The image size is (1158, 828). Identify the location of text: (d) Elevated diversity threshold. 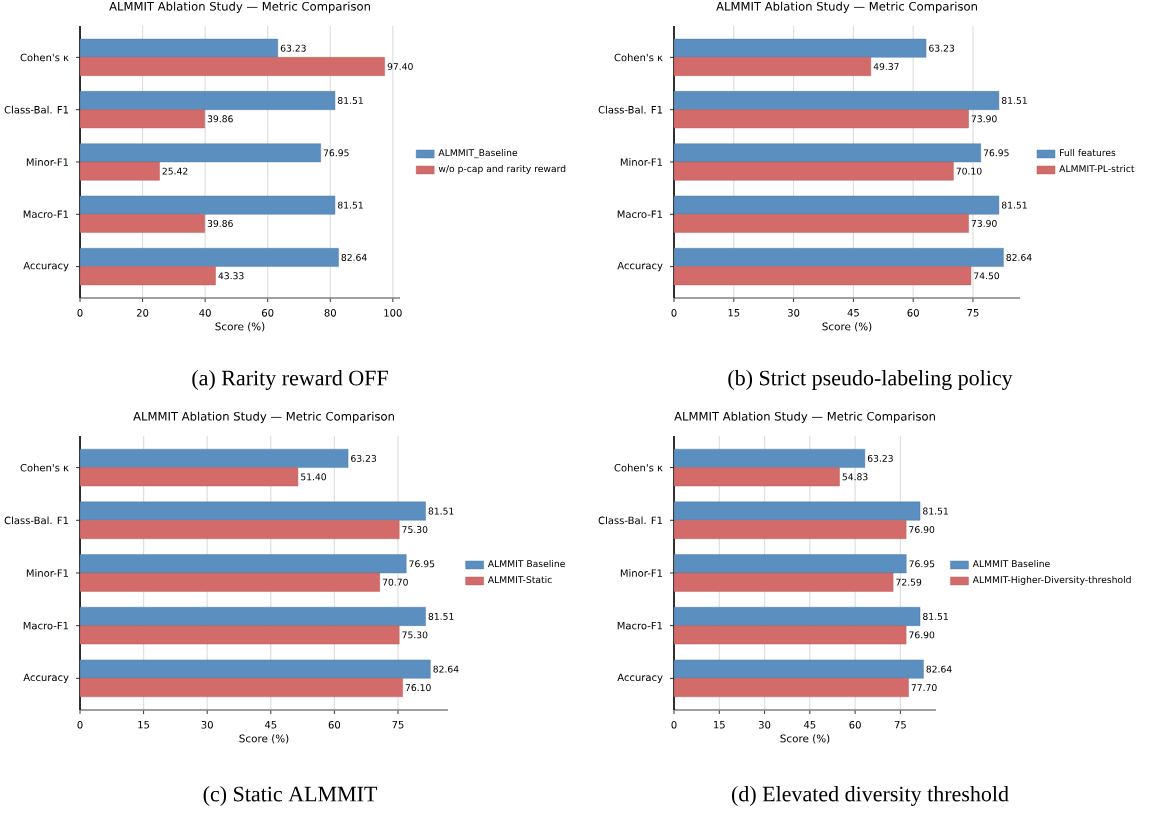
(870, 795).